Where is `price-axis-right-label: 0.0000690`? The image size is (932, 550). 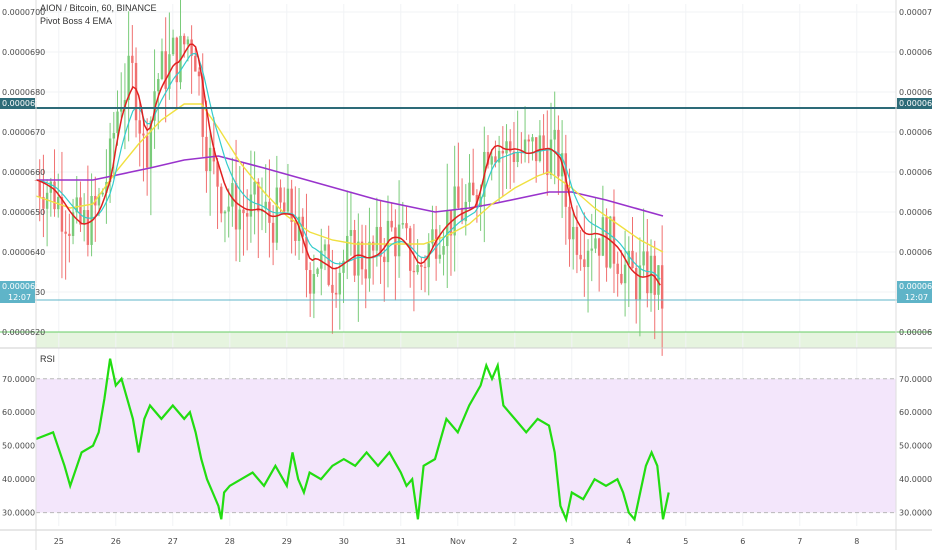 price-axis-right-label: 0.0000690 is located at coordinates (915, 52).